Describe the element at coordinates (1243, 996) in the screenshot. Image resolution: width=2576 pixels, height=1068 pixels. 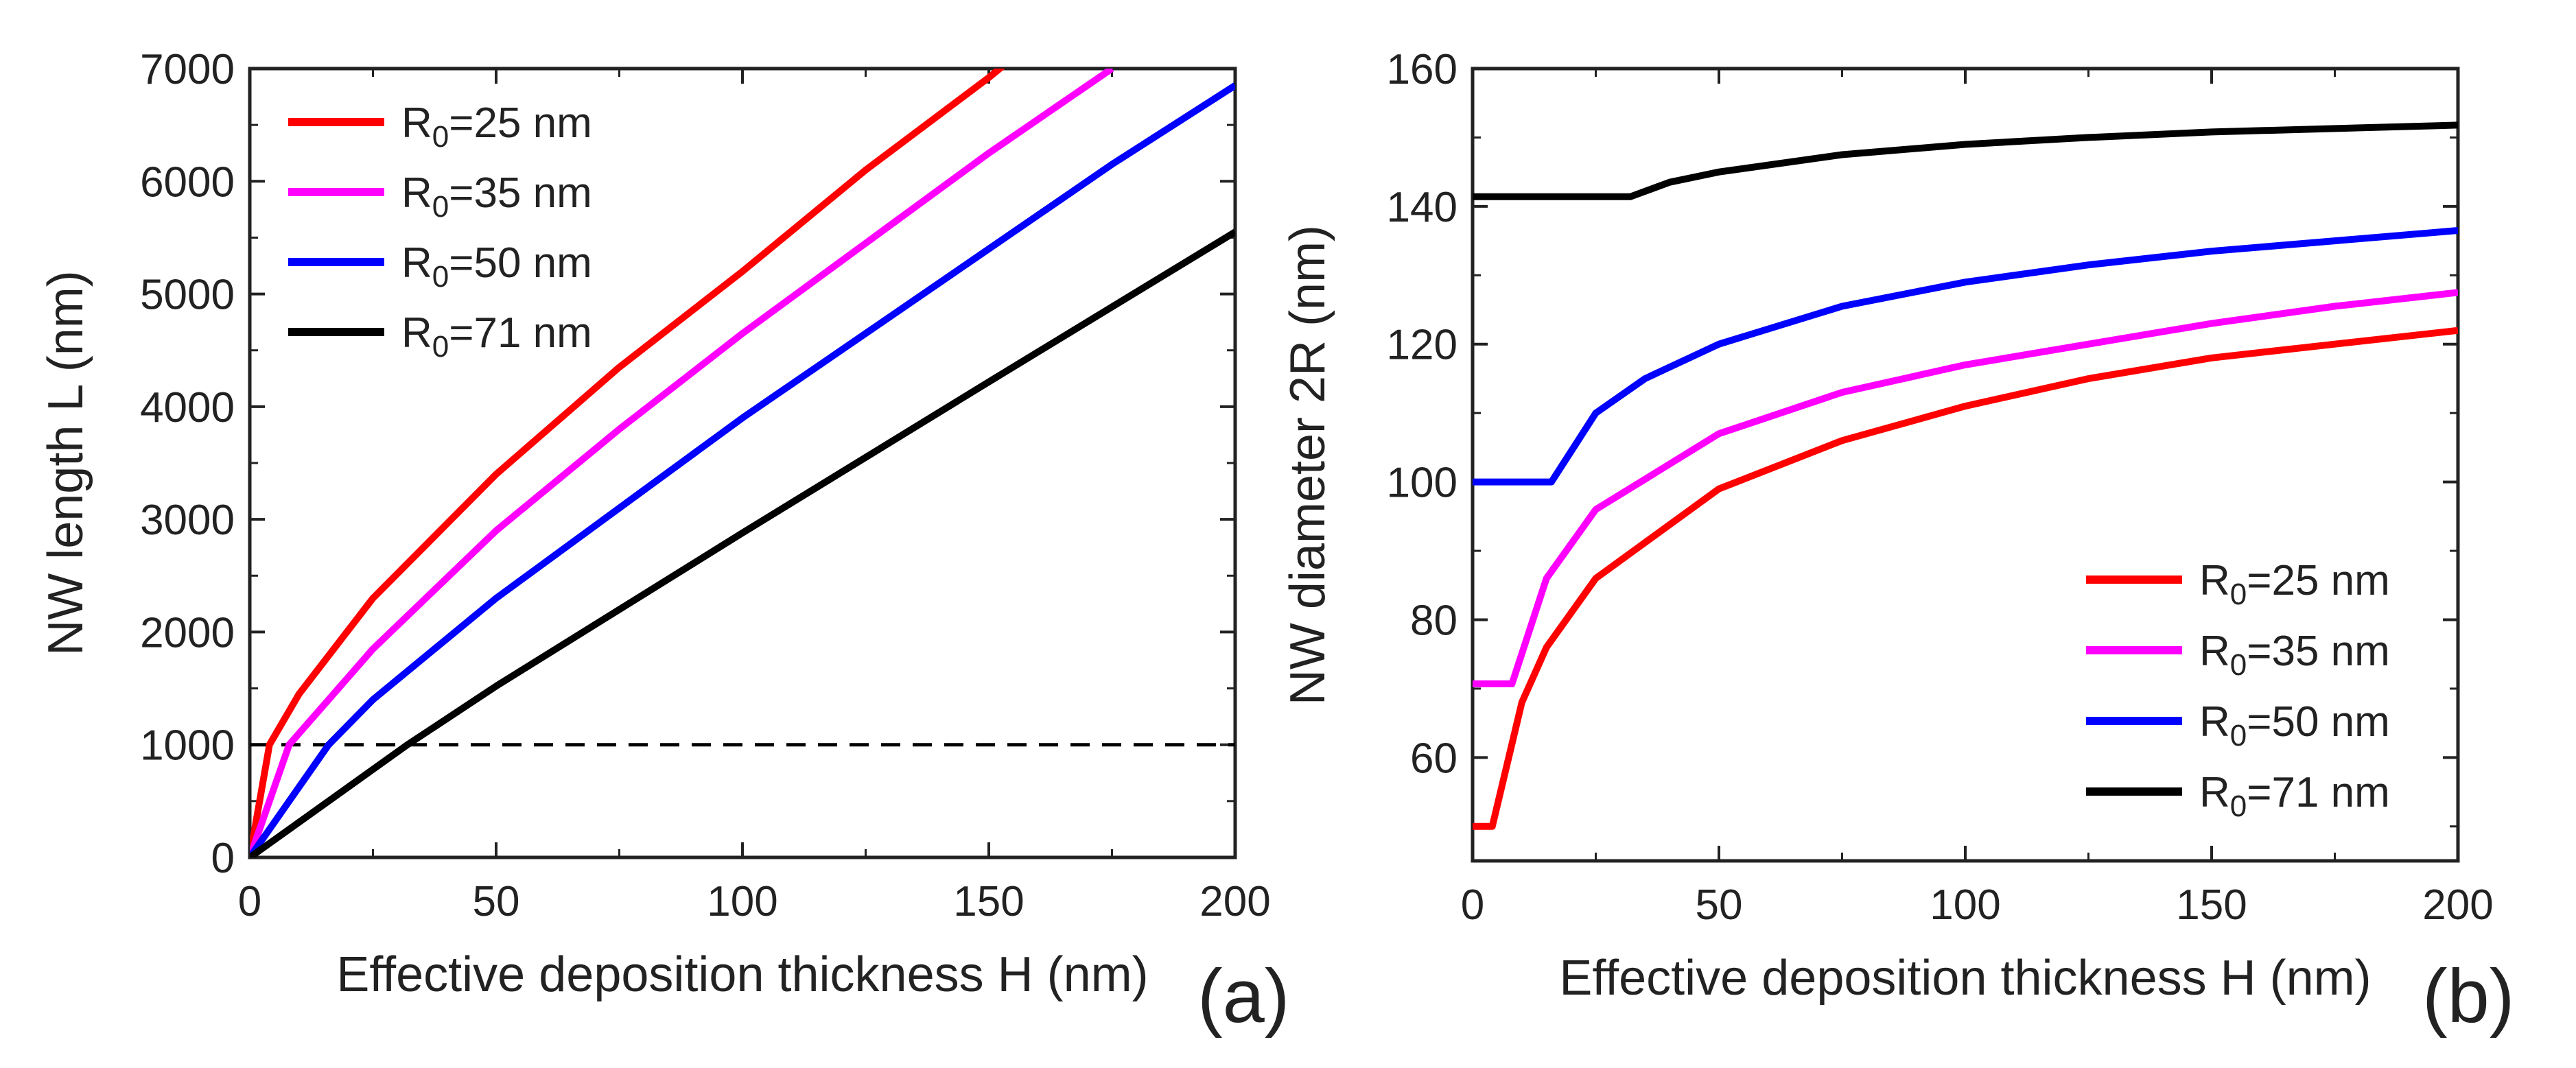
I see `panel-label: (a)` at that location.